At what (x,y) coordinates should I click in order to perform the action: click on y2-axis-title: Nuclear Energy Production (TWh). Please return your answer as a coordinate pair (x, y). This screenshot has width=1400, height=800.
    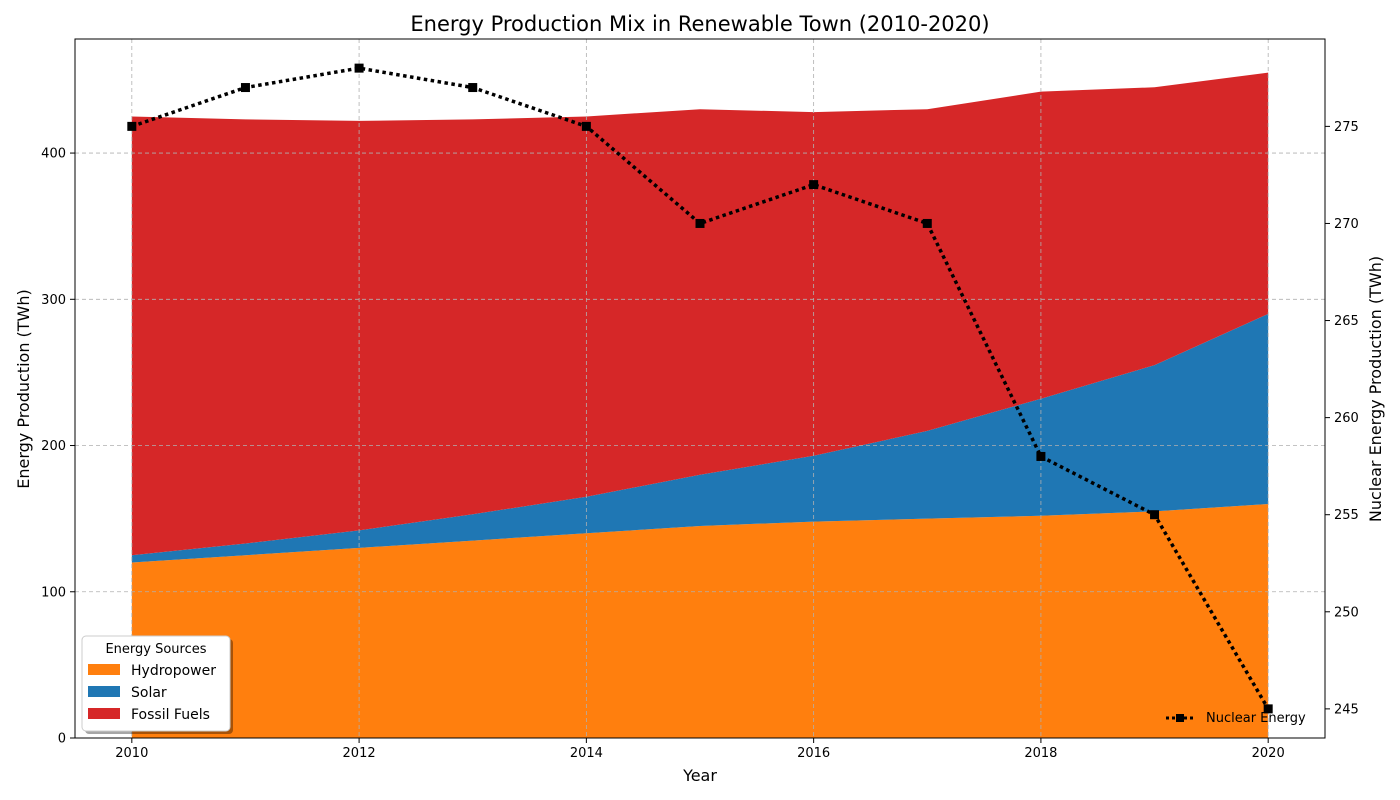
    Looking at the image, I should click on (1375, 389).